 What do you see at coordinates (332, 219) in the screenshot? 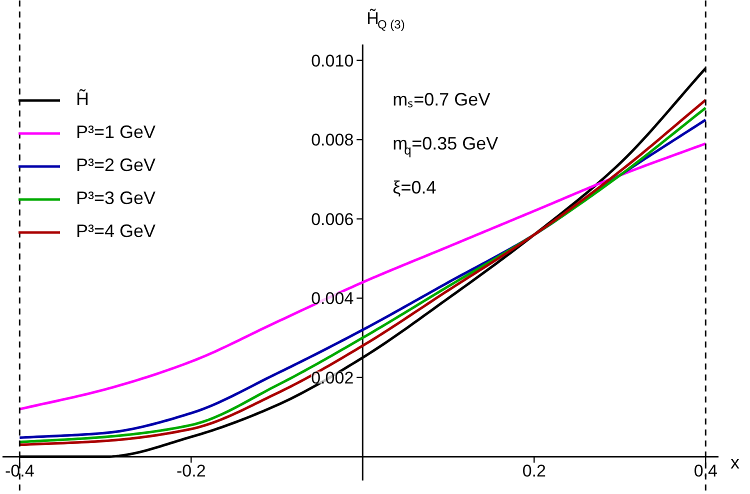
I see `y-tick-label: 0.006` at bounding box center [332, 219].